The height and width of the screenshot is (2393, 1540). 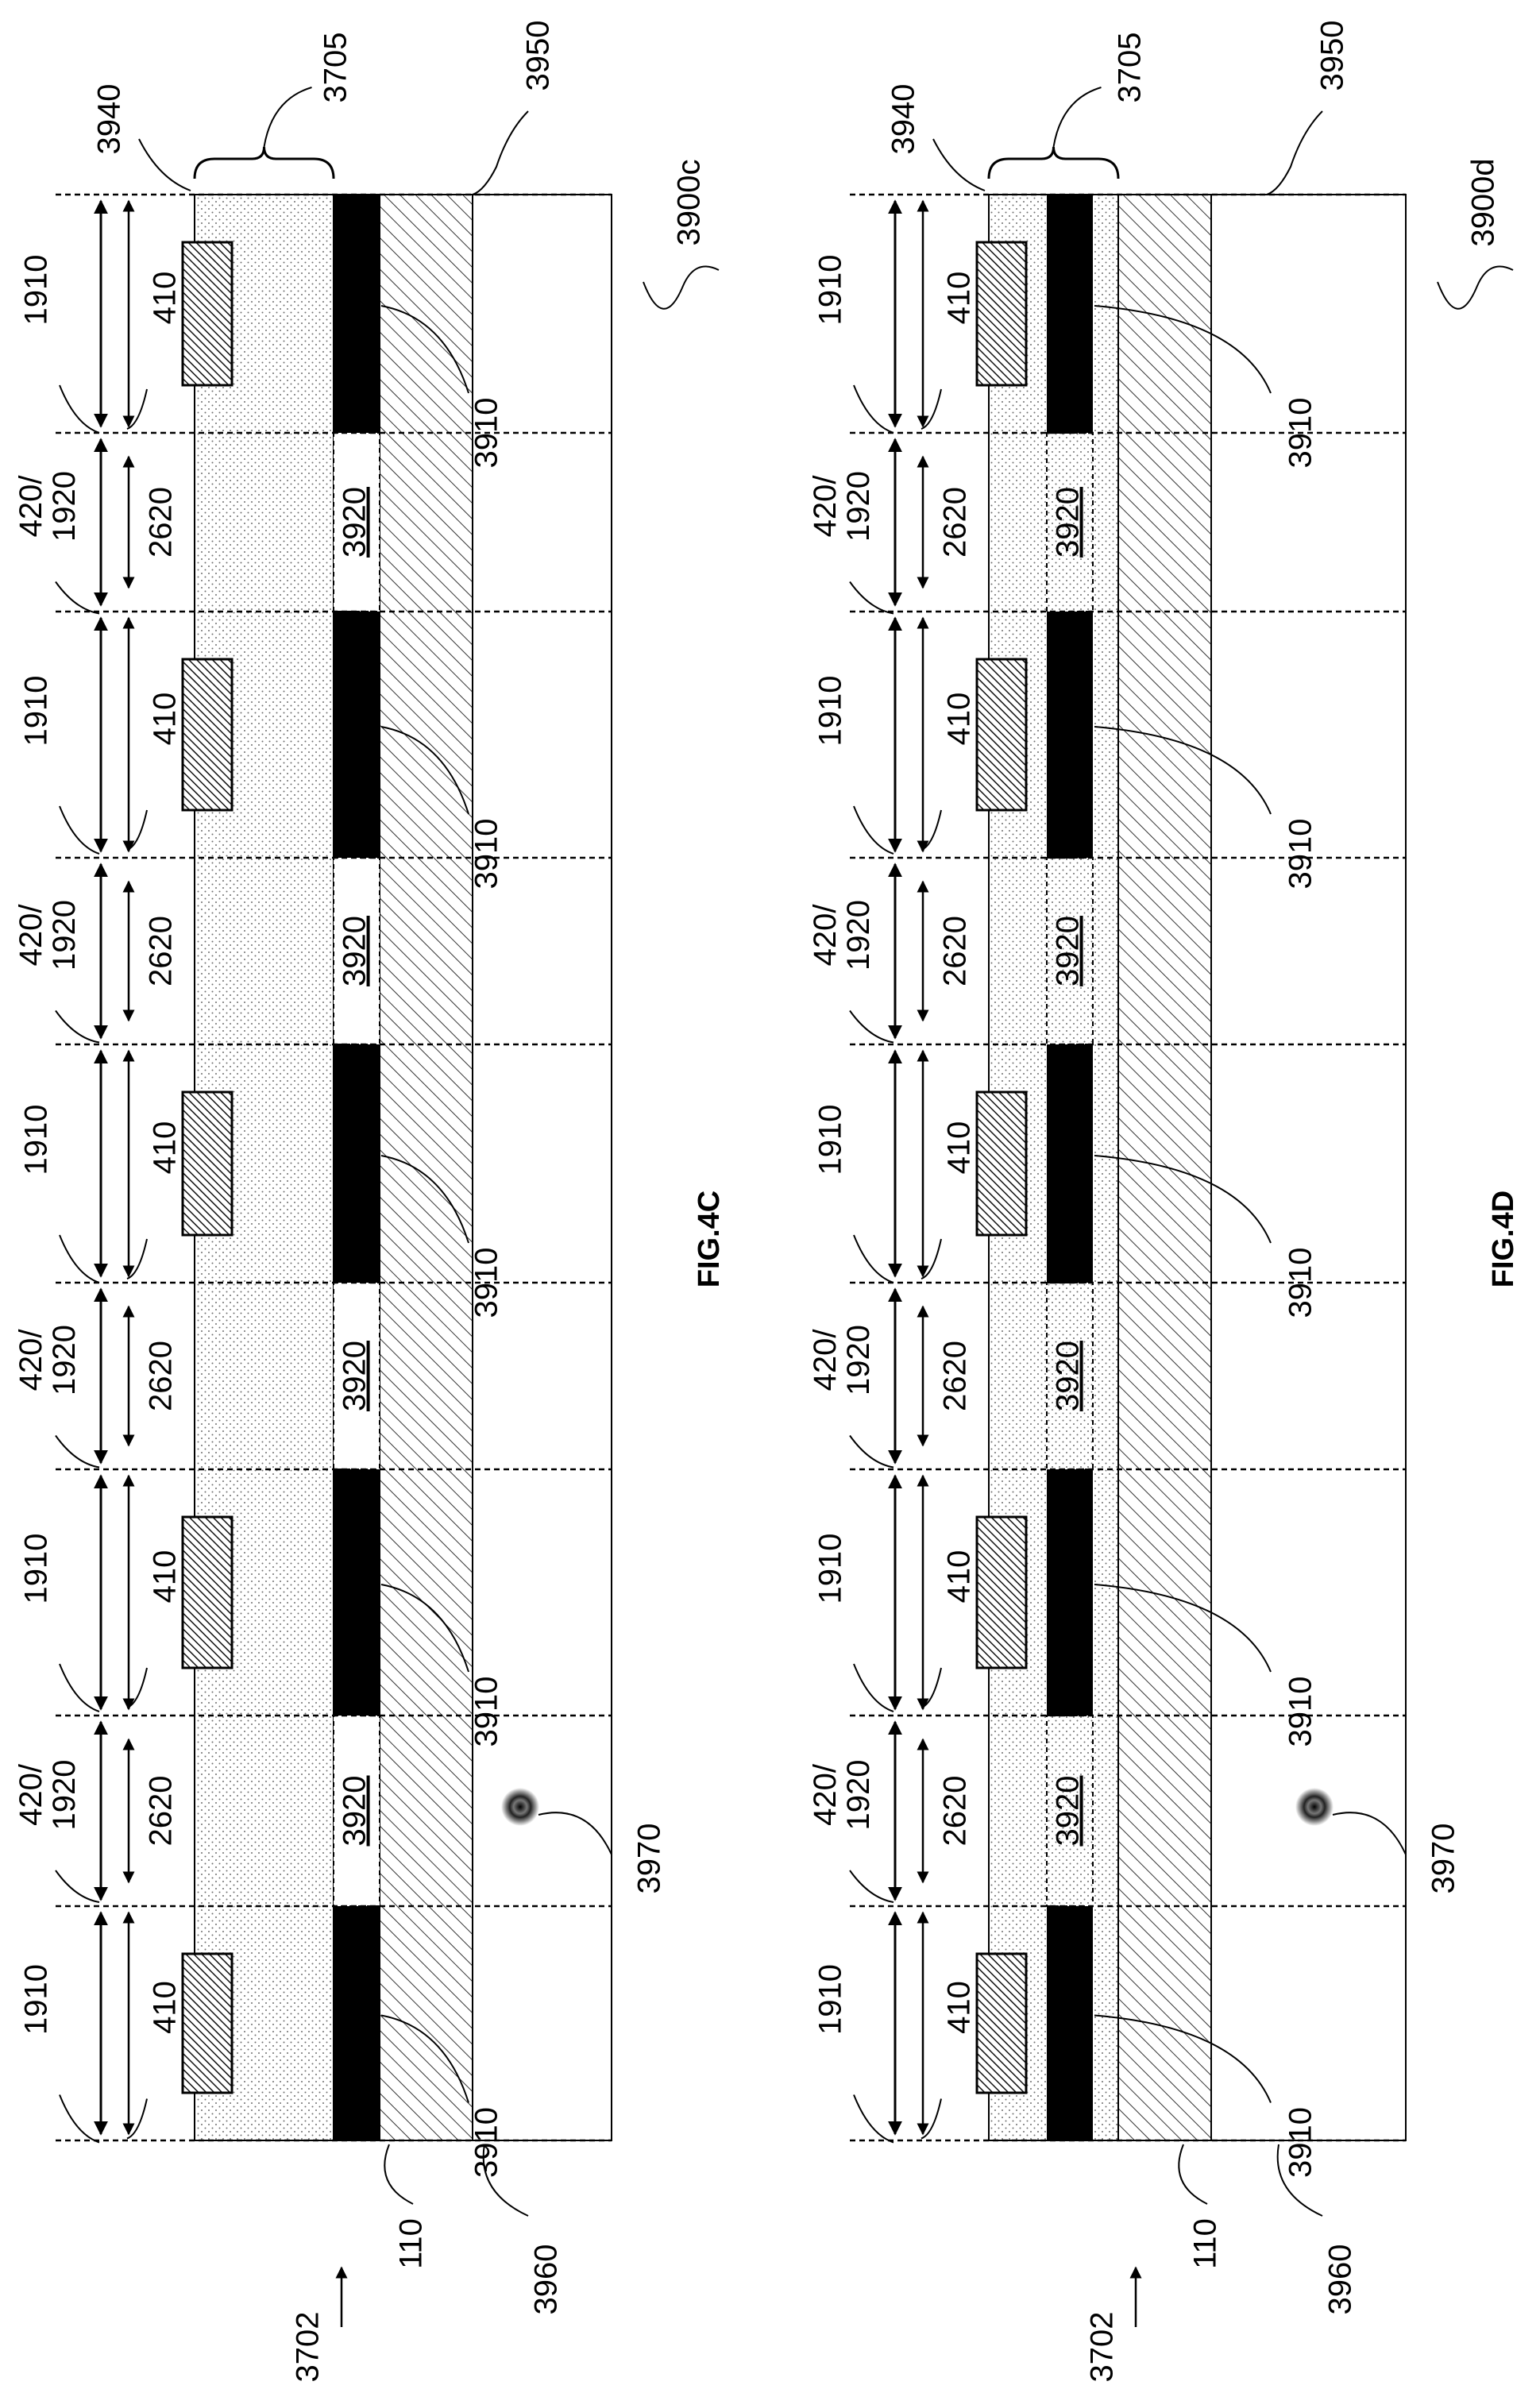 I want to click on figure-caption: FIG.4D, so click(x=1503, y=1239).